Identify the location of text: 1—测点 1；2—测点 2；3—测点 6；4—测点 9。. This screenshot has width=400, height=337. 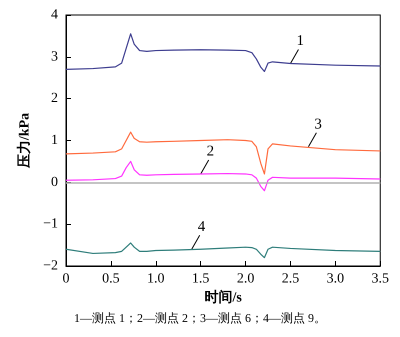
(200, 318).